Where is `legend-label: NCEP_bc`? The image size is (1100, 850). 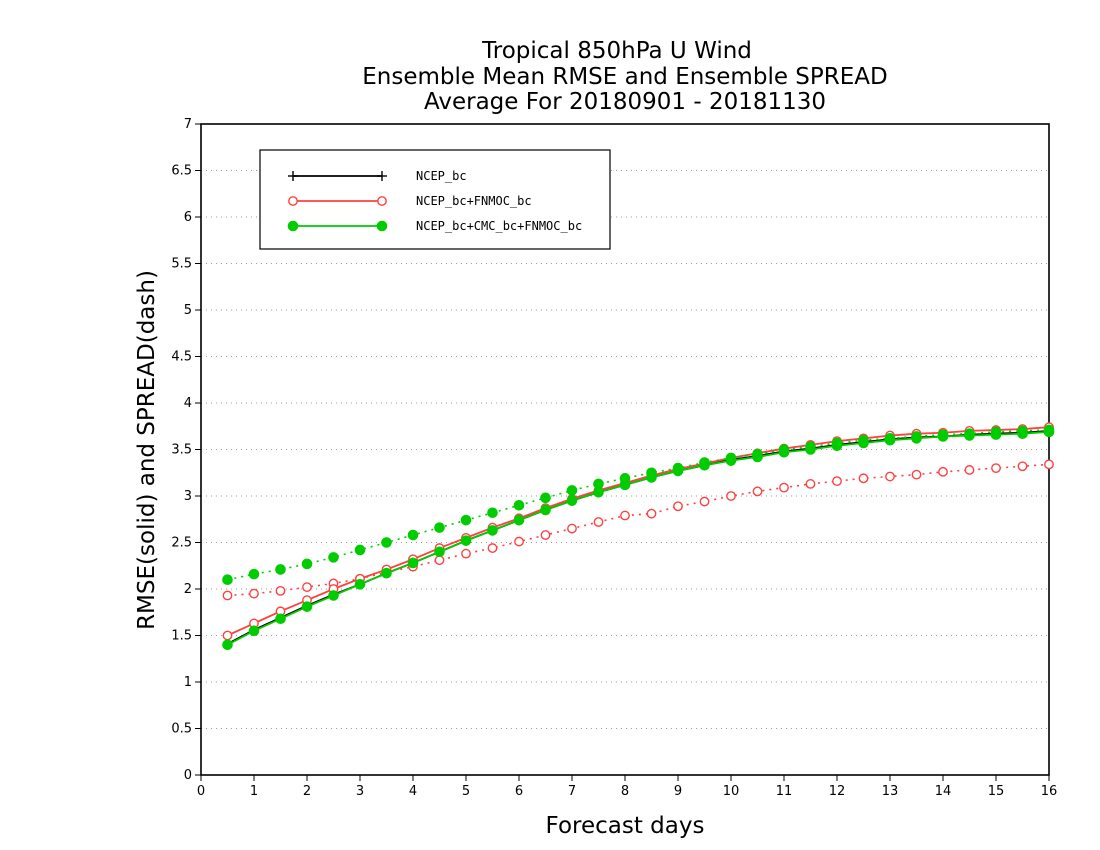 legend-label: NCEP_bc is located at coordinates (441, 176).